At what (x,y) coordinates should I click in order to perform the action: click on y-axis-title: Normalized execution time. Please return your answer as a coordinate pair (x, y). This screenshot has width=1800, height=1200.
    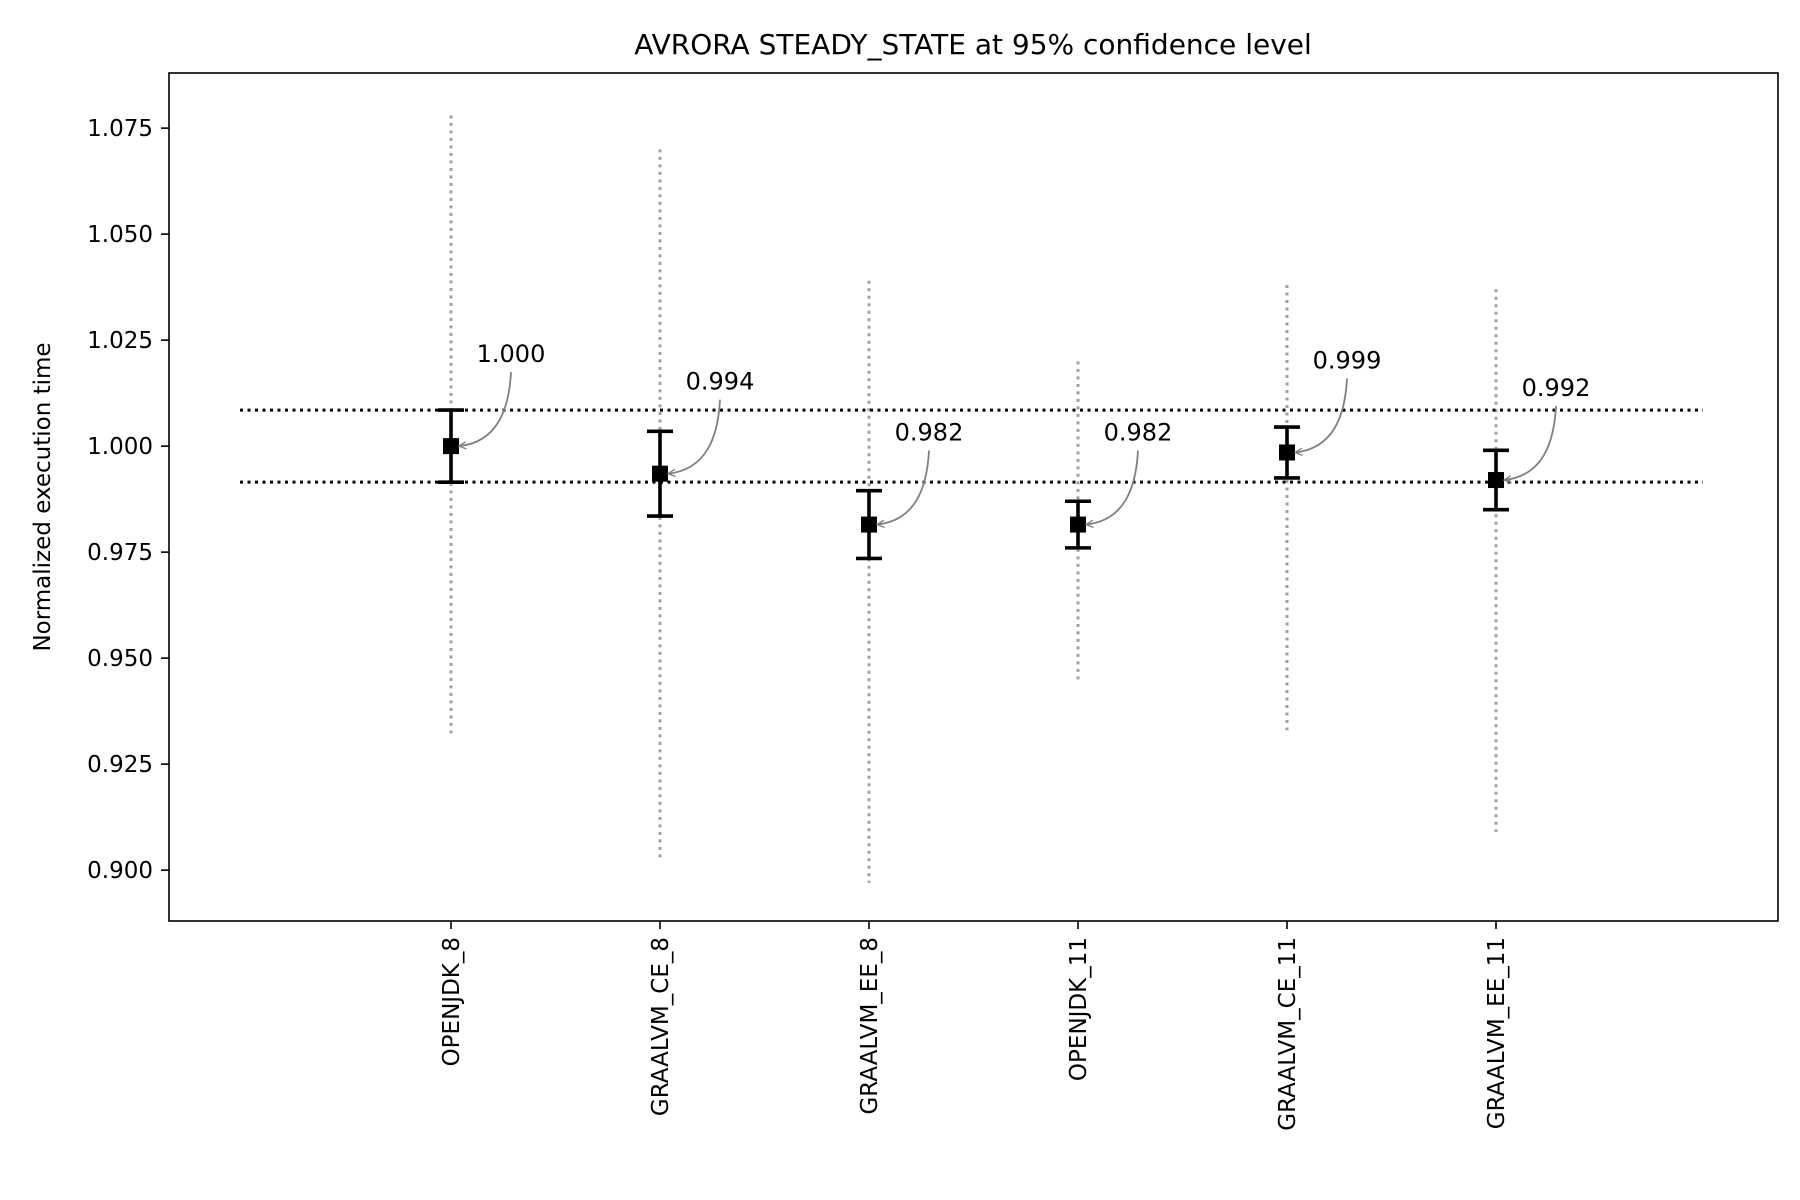
    Looking at the image, I should click on (43, 496).